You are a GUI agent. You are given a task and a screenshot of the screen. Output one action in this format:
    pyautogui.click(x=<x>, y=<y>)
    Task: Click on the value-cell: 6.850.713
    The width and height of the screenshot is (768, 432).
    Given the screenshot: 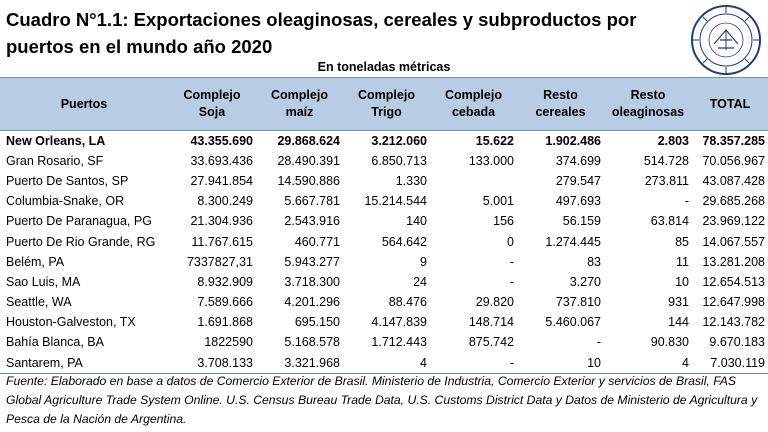 What is the action you would take?
    pyautogui.click(x=399, y=160)
    